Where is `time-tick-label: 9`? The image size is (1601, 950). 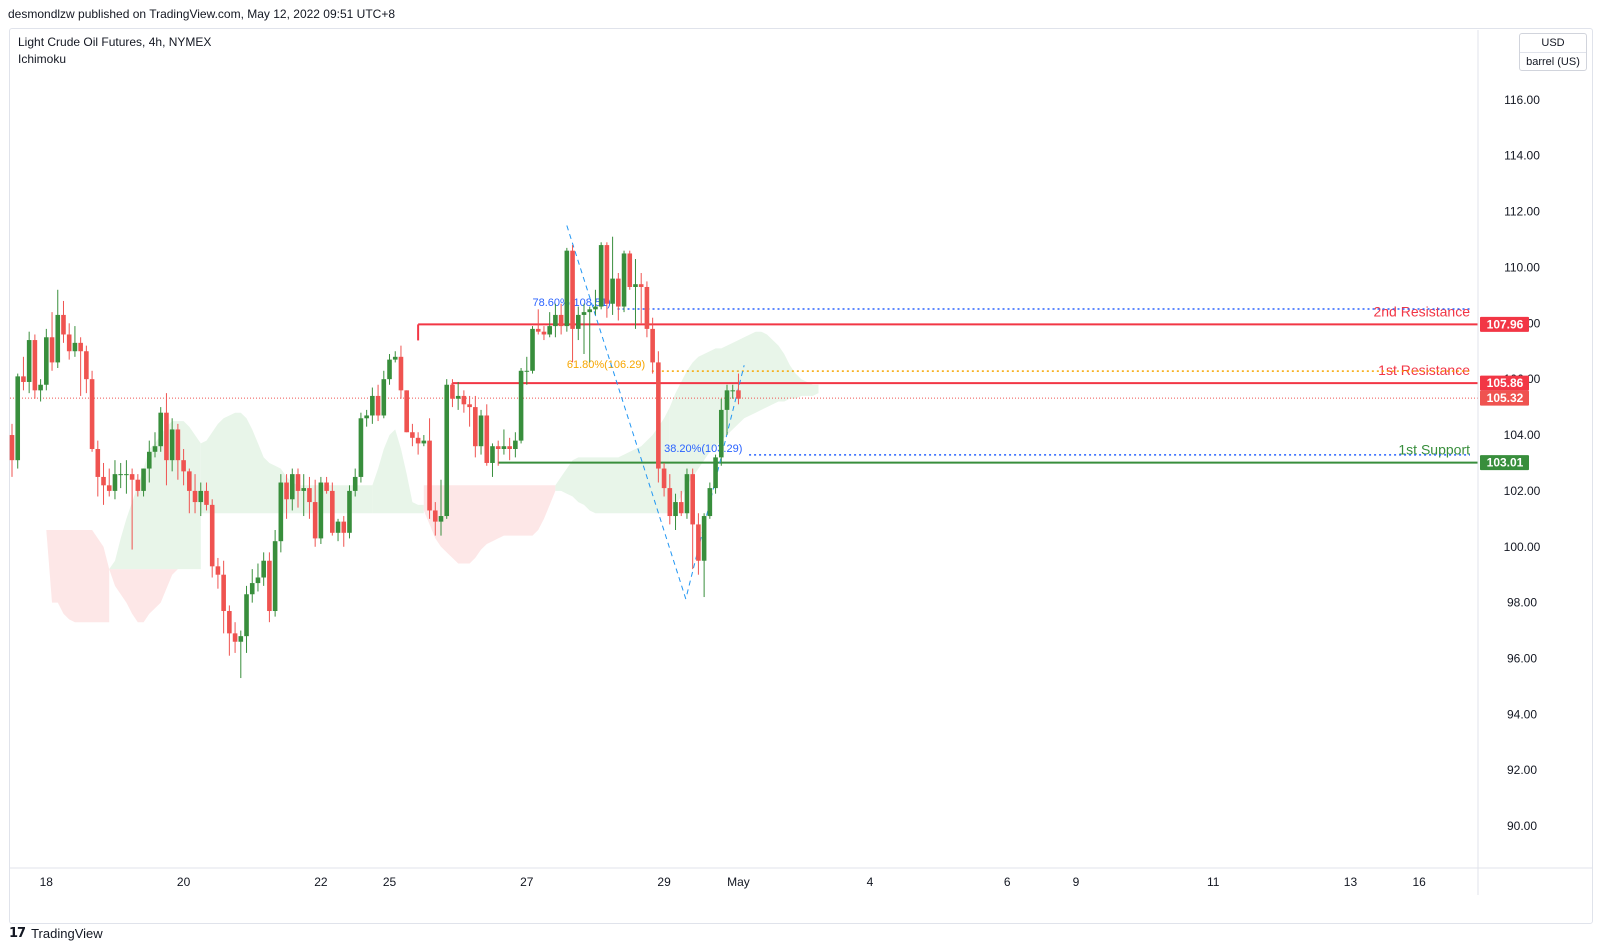
time-tick-label: 9 is located at coordinates (1076, 882).